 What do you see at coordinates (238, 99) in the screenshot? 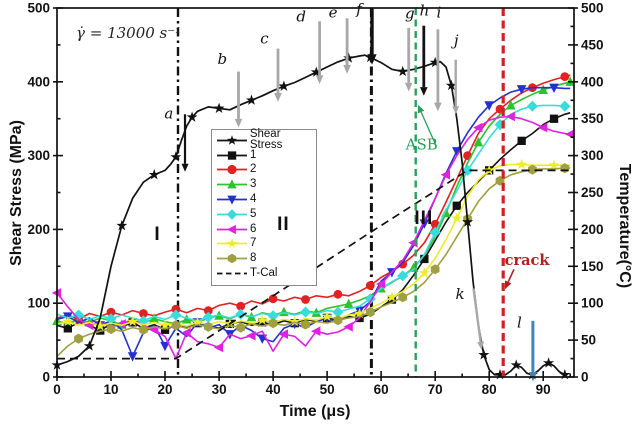
I see `arrow-b` at bounding box center [238, 99].